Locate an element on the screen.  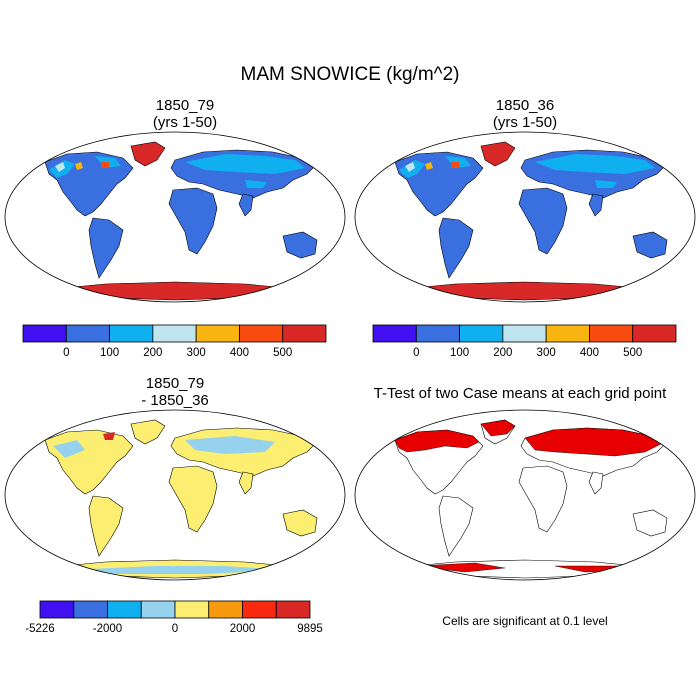
panel-1-title: 1850_79 (yrs 1-50) is located at coordinates (185, 114).